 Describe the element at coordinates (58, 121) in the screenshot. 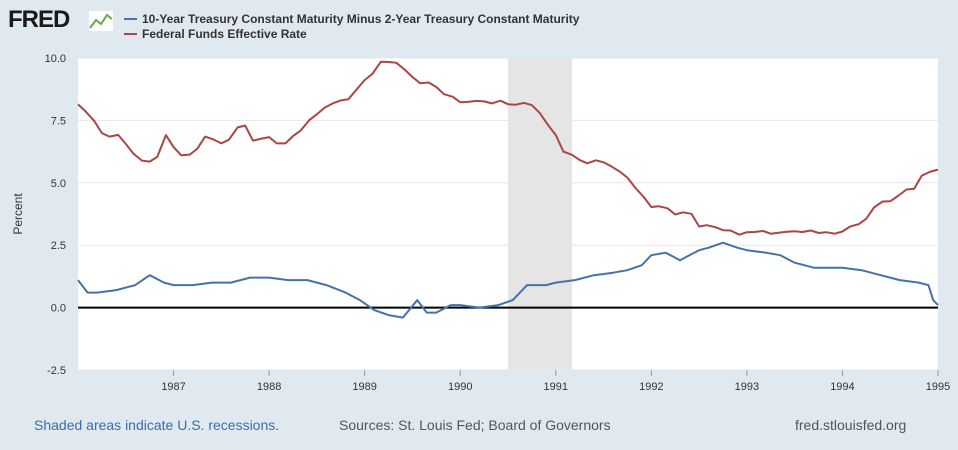

I see `y-tick-label: 7.5` at that location.